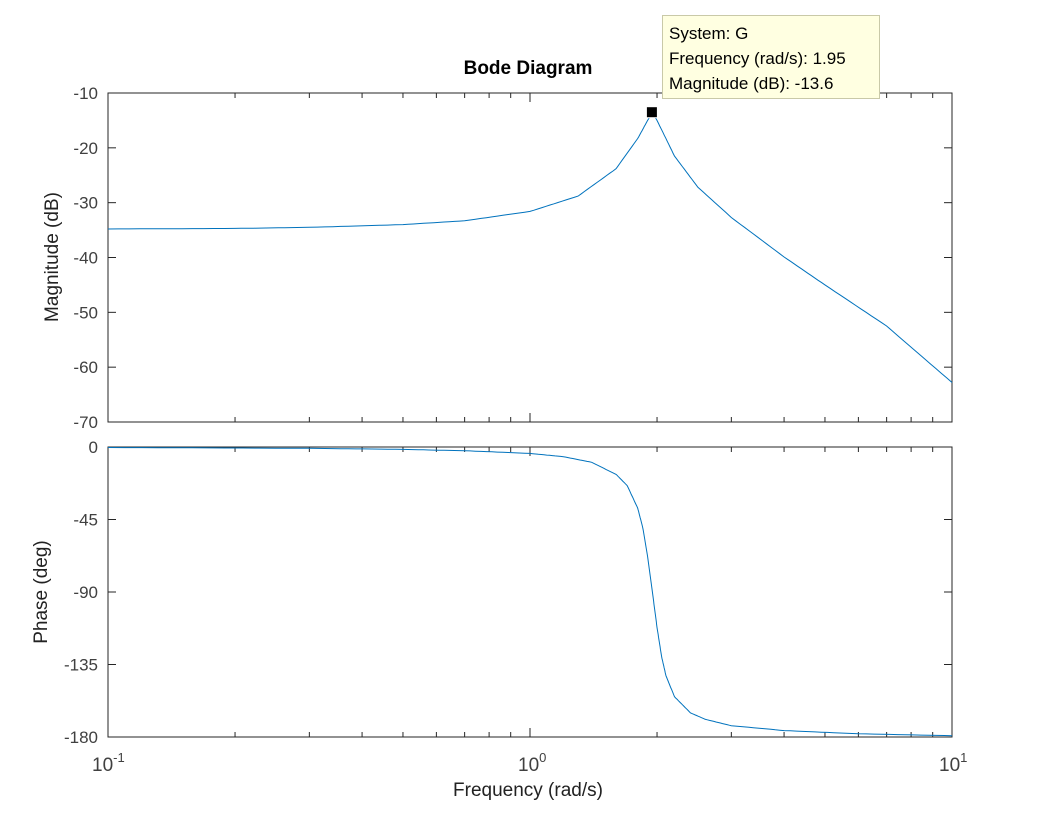 Image resolution: width=1052 pixels, height=820 pixels. What do you see at coordinates (81, 665) in the screenshot?
I see `y-tick-label: -135` at bounding box center [81, 665].